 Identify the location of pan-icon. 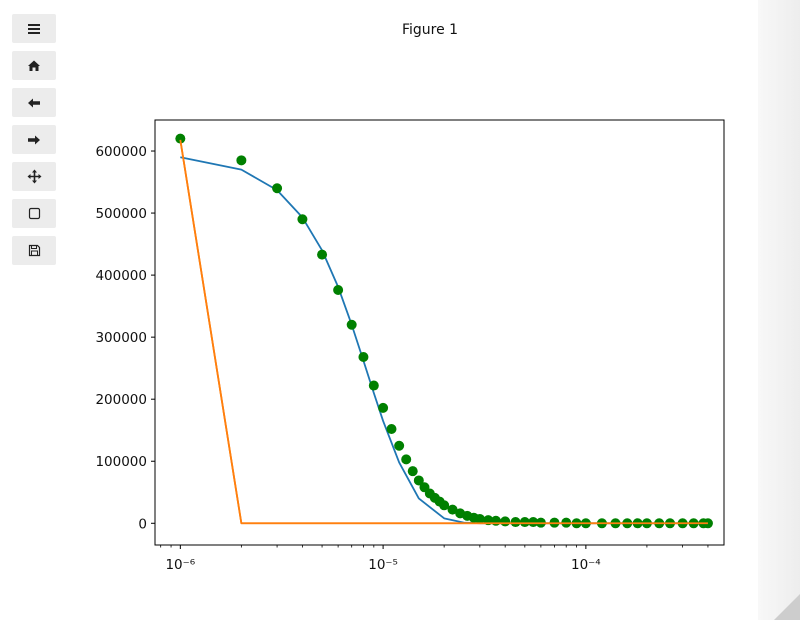
(34, 176).